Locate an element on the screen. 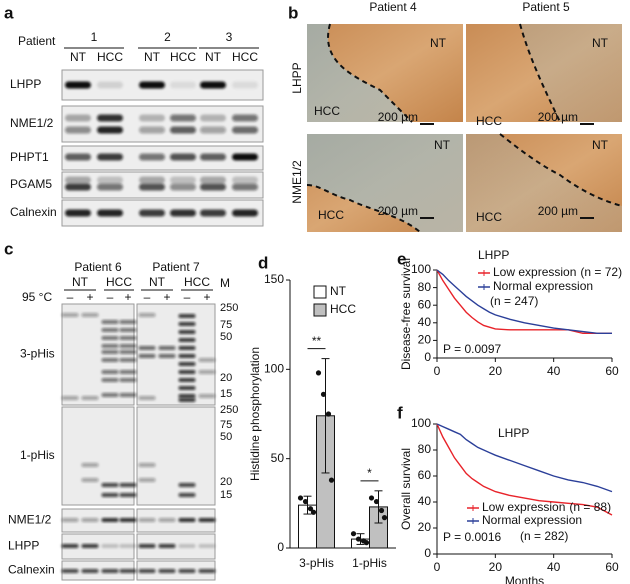  patient-label: Patient 7 is located at coordinates (176, 267).